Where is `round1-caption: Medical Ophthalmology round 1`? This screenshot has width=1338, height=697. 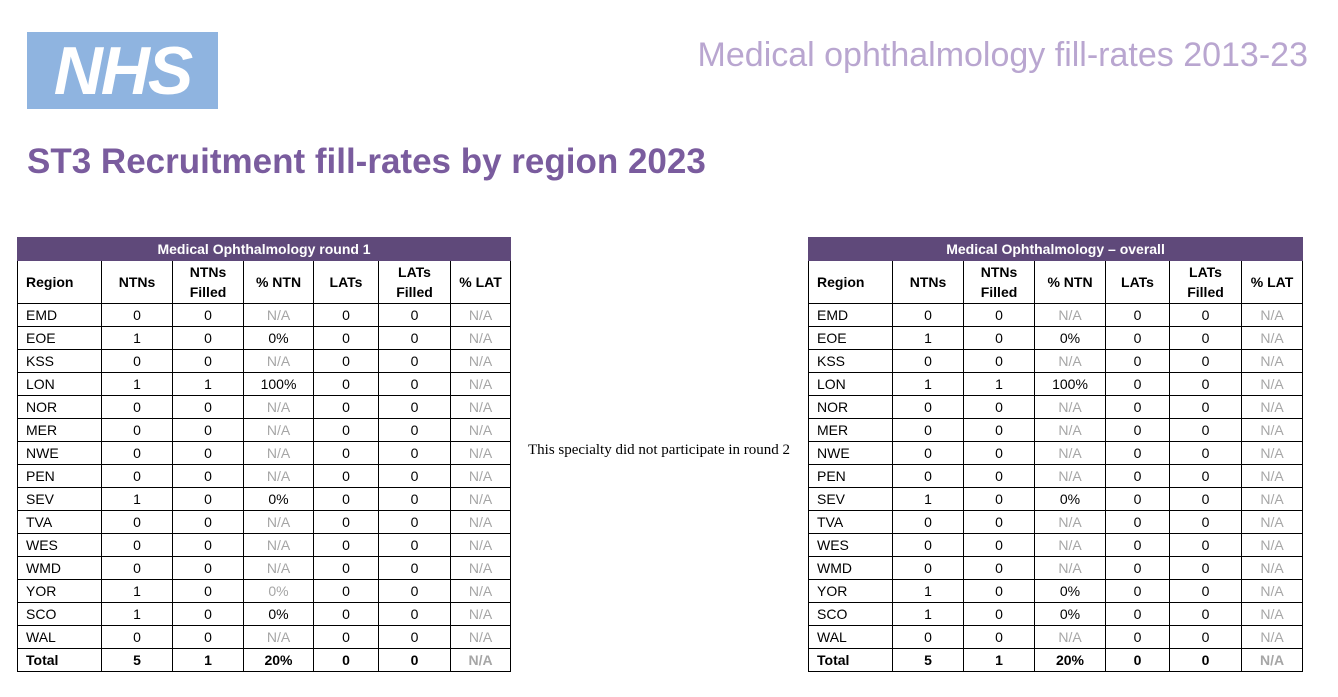 round1-caption: Medical Ophthalmology round 1 is located at coordinates (264, 249).